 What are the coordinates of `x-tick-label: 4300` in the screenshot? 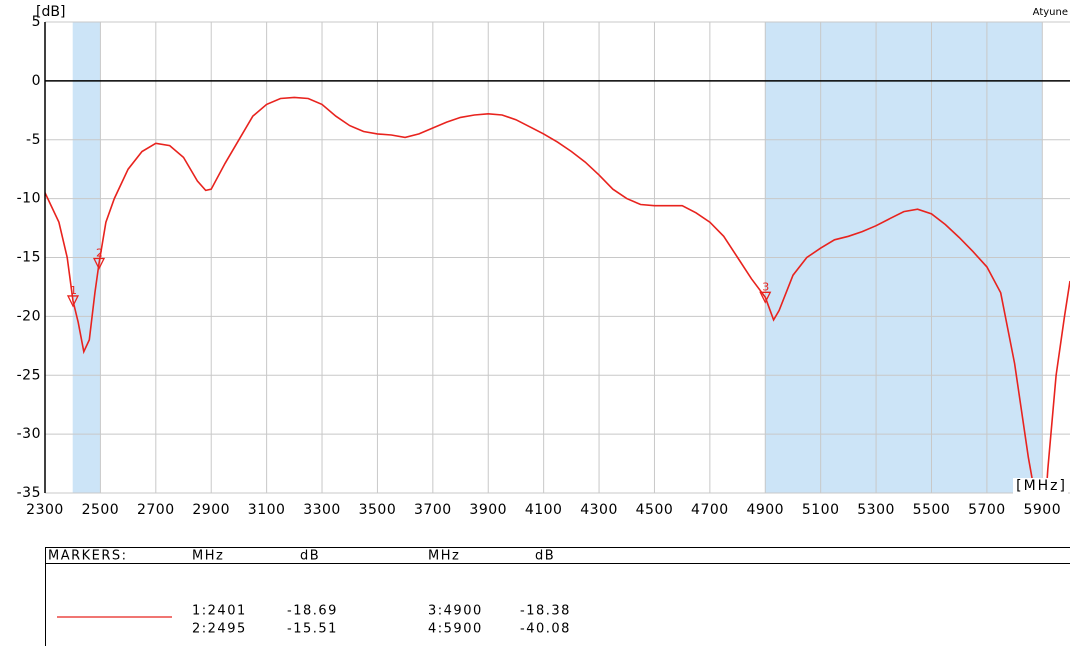 It's located at (599, 510).